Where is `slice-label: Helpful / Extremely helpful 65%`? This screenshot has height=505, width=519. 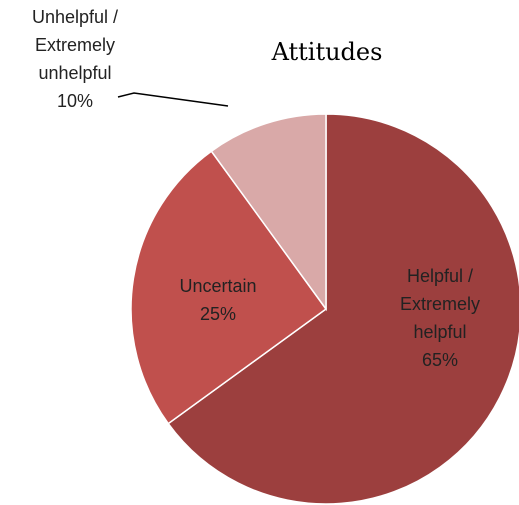
slice-label: Helpful / Extremely helpful 65% is located at coordinates (440, 318).